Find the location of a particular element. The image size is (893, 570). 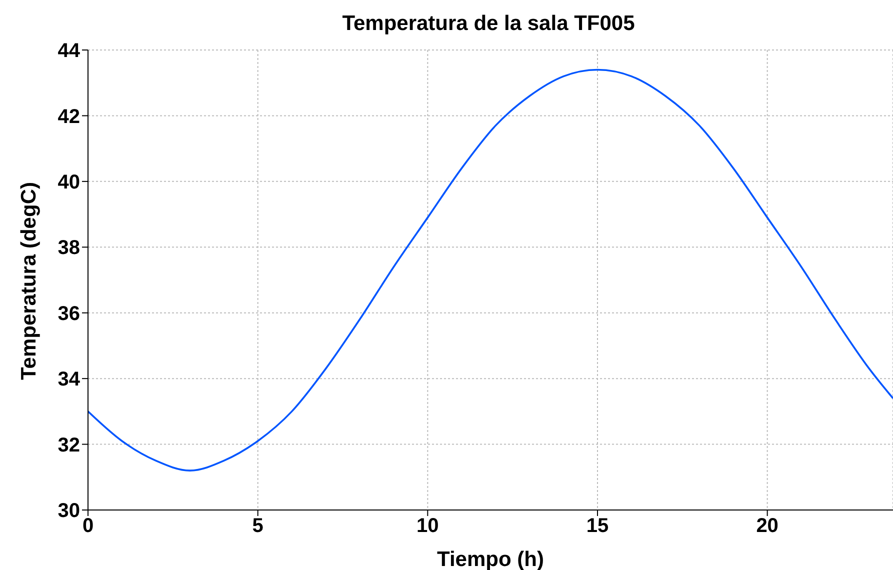

y-tick-label: 44 is located at coordinates (69, 51).